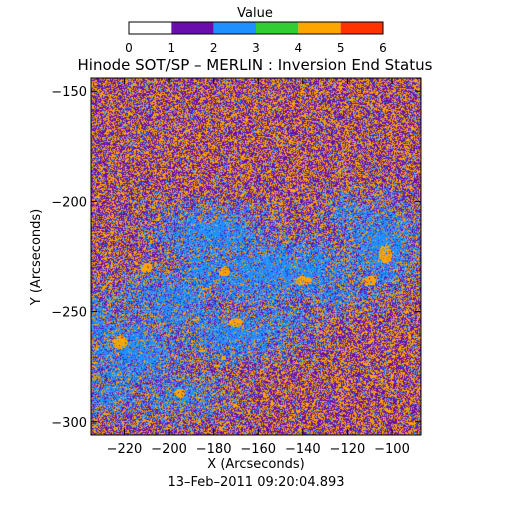 The height and width of the screenshot is (512, 511). What do you see at coordinates (169, 449) in the screenshot?
I see `x-tick-label: −200` at bounding box center [169, 449].